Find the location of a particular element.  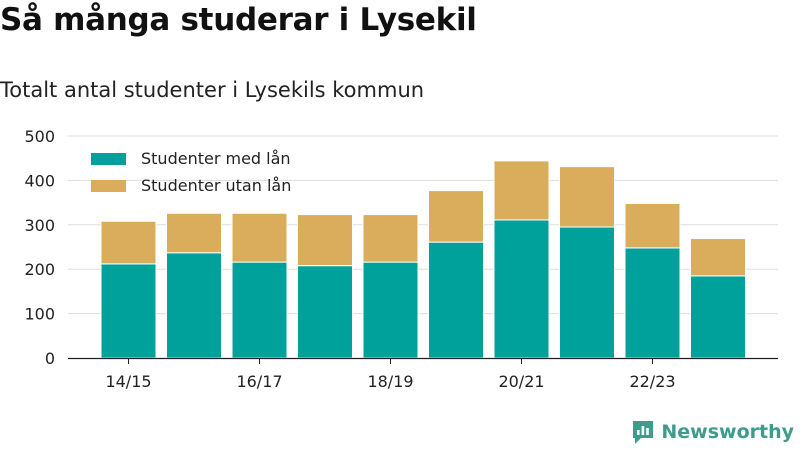

y-tick-label: 200 is located at coordinates (39, 269).